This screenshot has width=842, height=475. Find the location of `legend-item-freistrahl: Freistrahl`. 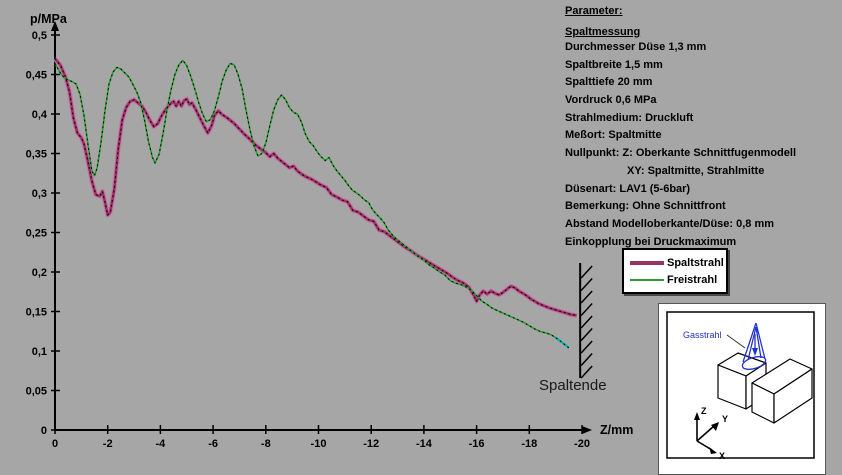

legend-item-freistrahl: Freistrahl is located at coordinates (676, 279).